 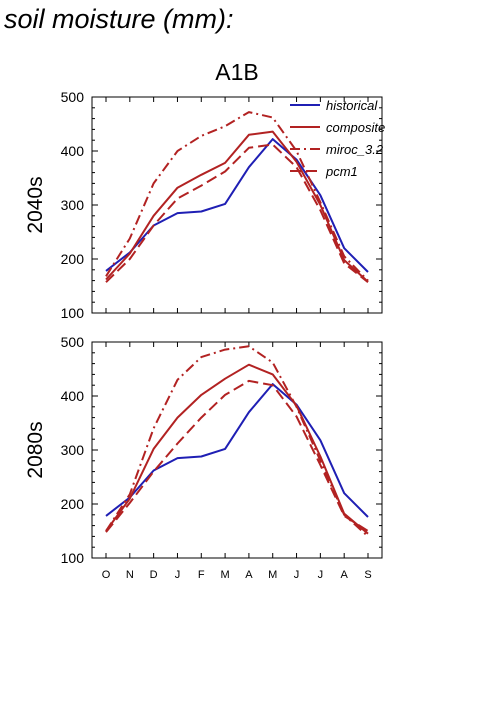 I want to click on x-tick-label: S, so click(x=367, y=575).